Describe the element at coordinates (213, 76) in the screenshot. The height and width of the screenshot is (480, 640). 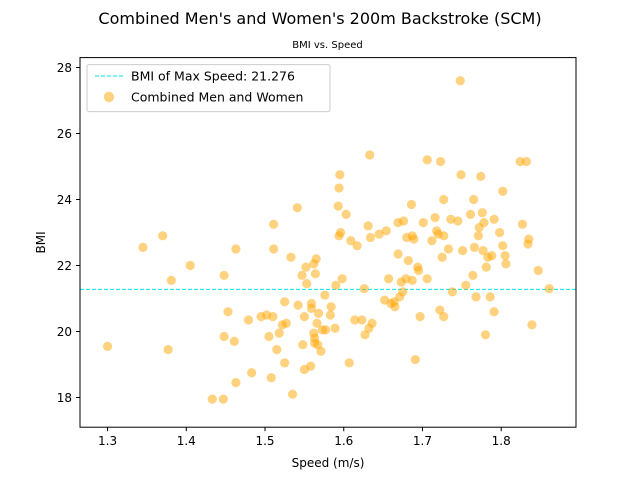
I see `legend-label-reference: BMI of Max Speed: 21.276` at that location.